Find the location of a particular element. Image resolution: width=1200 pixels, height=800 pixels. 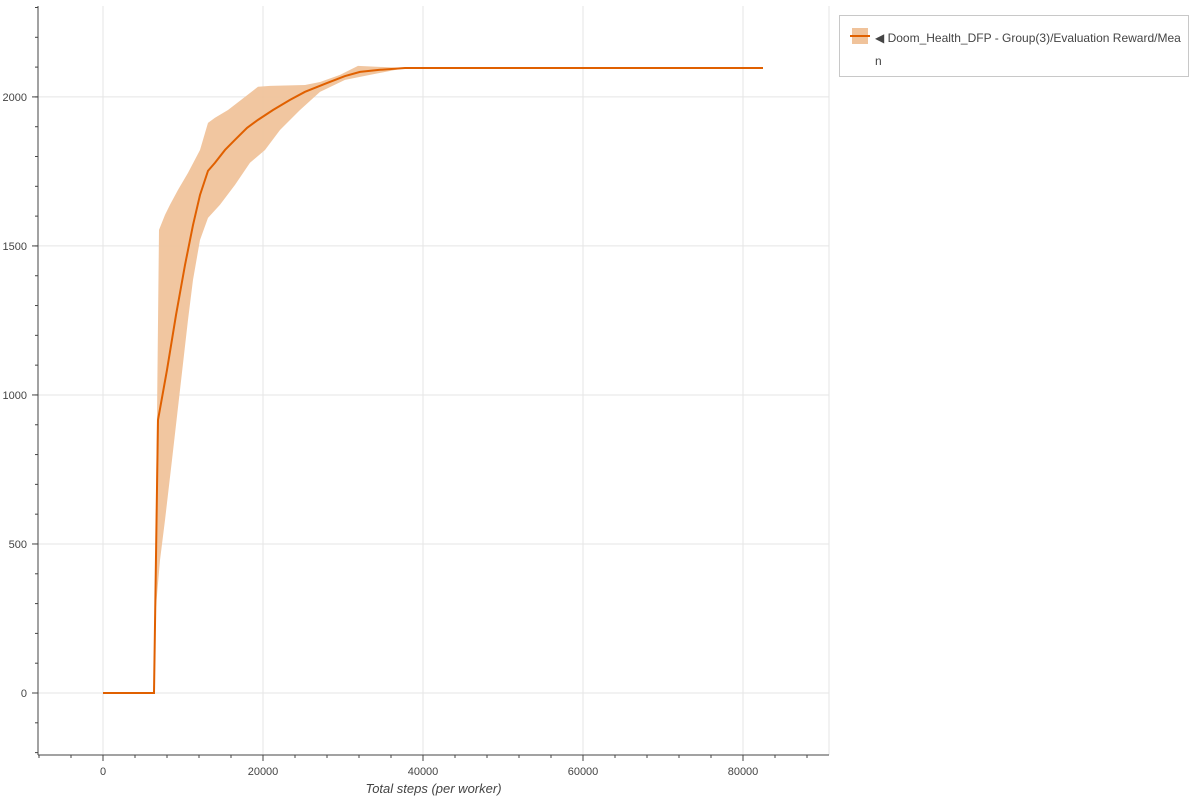

x-tick-label: 80000 is located at coordinates (743, 772).